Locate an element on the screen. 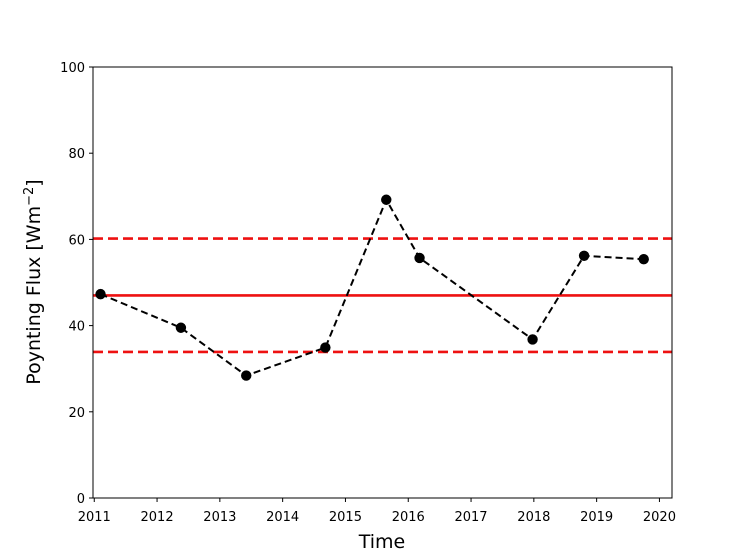  x-tick-label: 2015 is located at coordinates (345, 517).